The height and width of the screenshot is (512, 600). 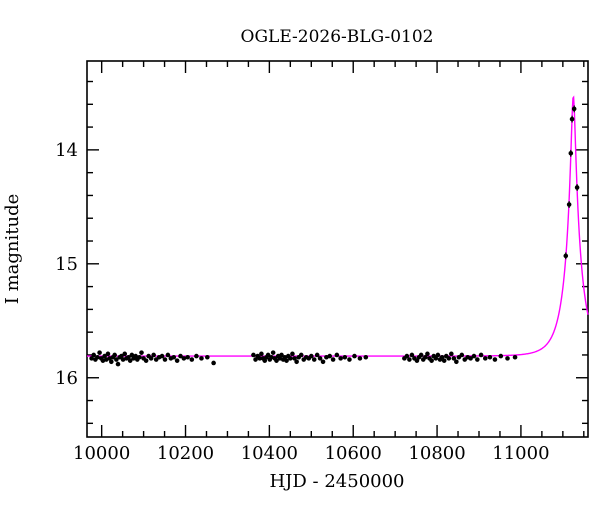 I want to click on svg-text: 15, so click(x=66, y=264).